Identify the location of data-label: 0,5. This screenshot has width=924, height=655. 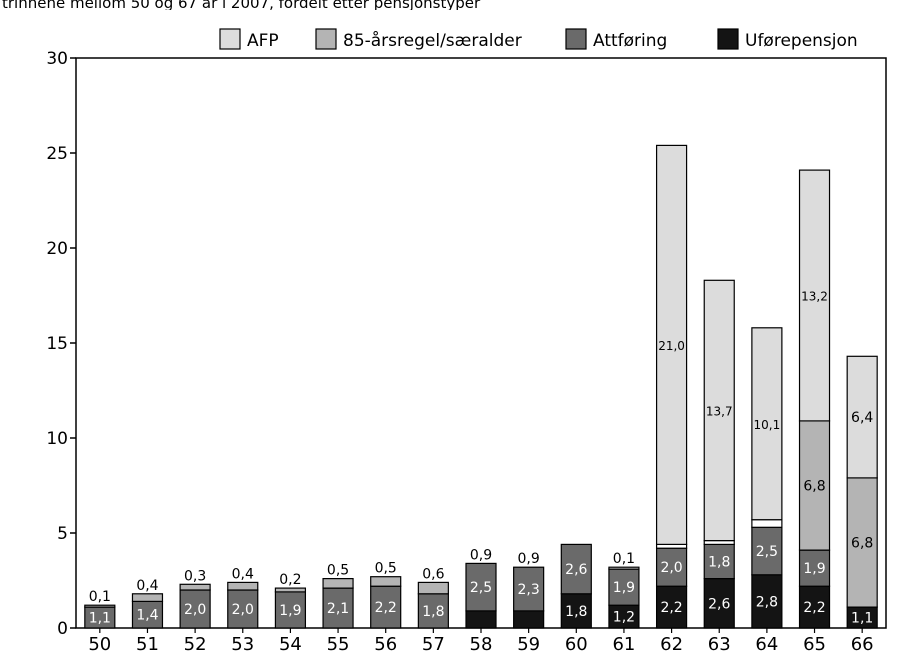
(386, 569).